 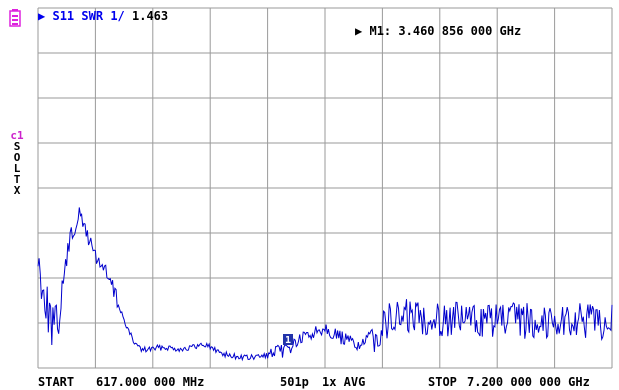 I want to click on start-label: START, so click(x=56, y=382).